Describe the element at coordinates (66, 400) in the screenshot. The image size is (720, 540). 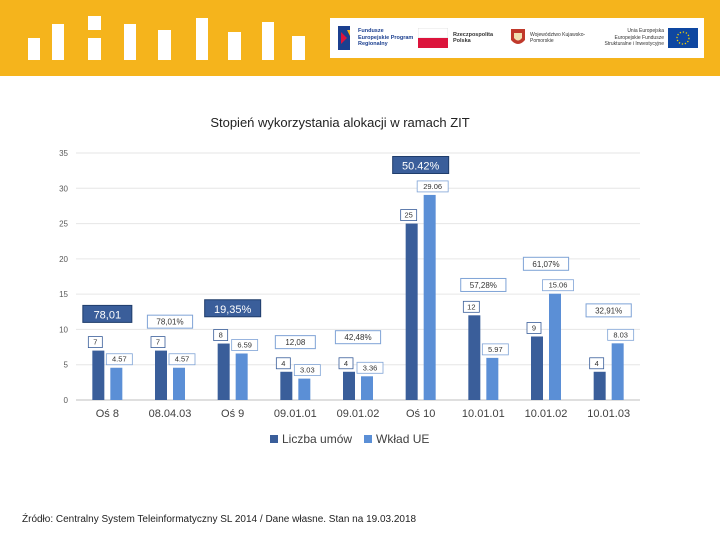
I see `y-tick-label: 0` at that location.